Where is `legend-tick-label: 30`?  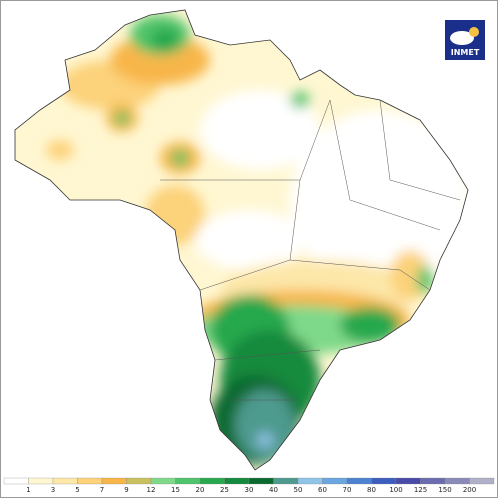
legend-tick-label: 30 is located at coordinates (249, 490).